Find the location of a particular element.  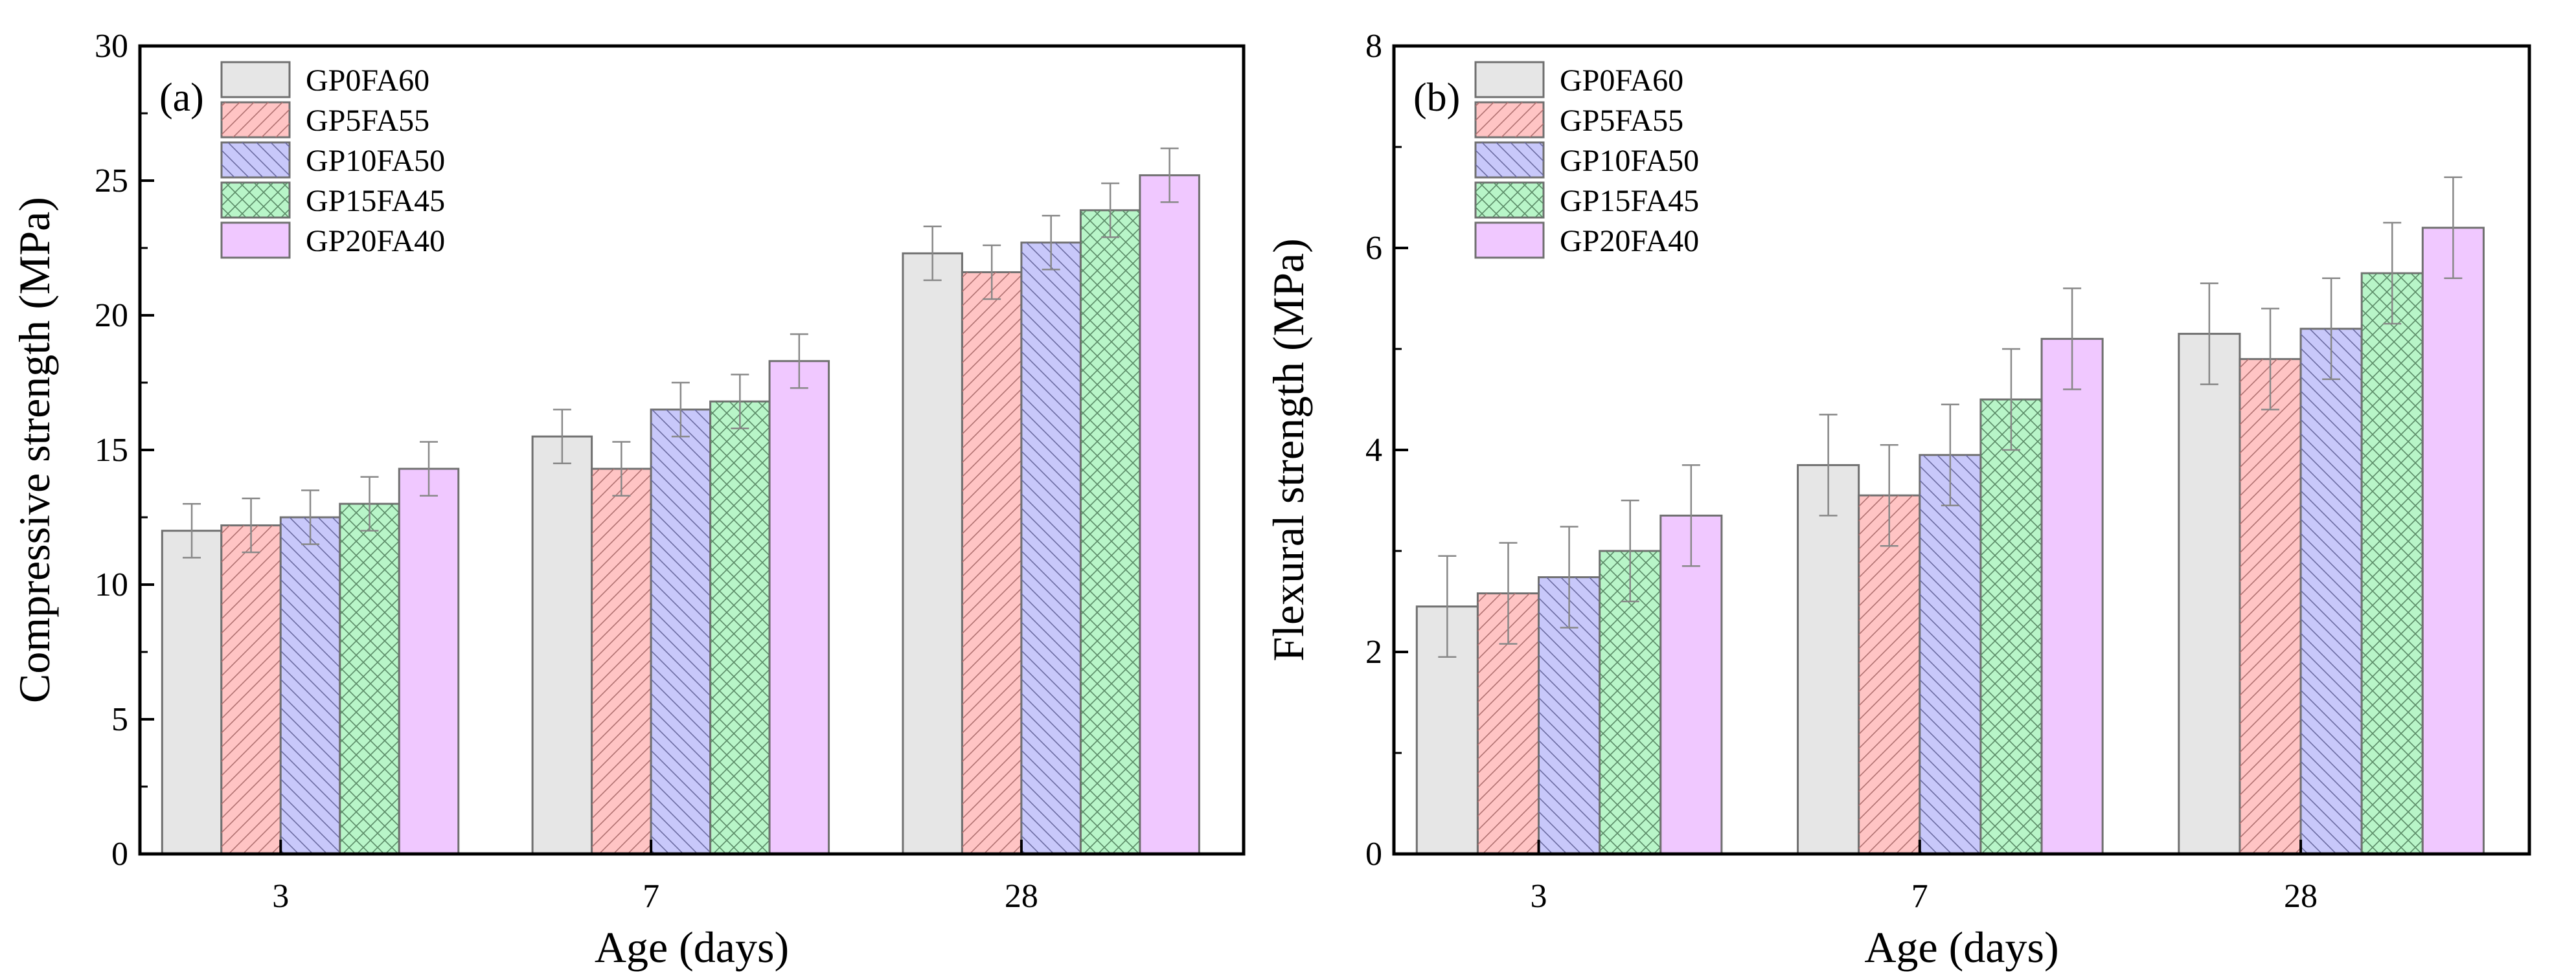

y-tick-label: 5 is located at coordinates (120, 720).